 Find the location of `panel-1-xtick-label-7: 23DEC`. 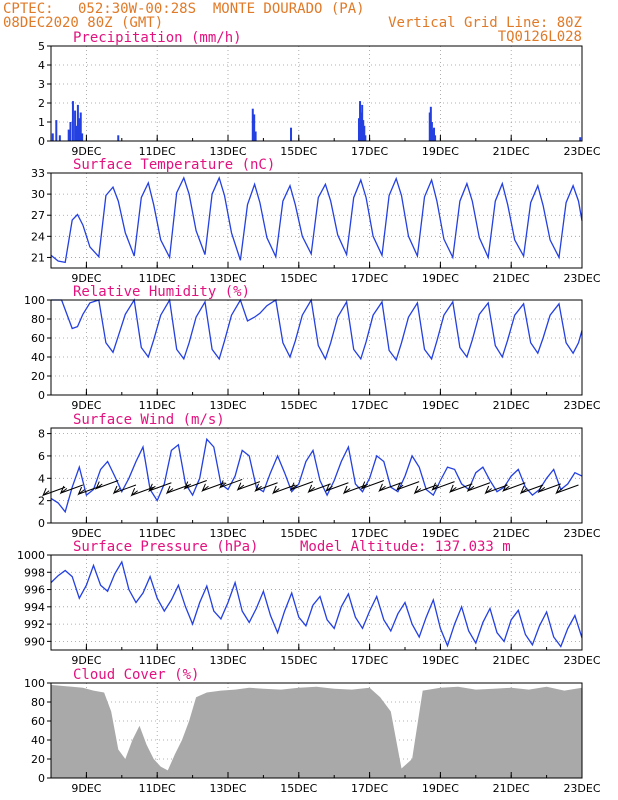

panel-1-xtick-label-7: 23DEC is located at coordinates (581, 151).